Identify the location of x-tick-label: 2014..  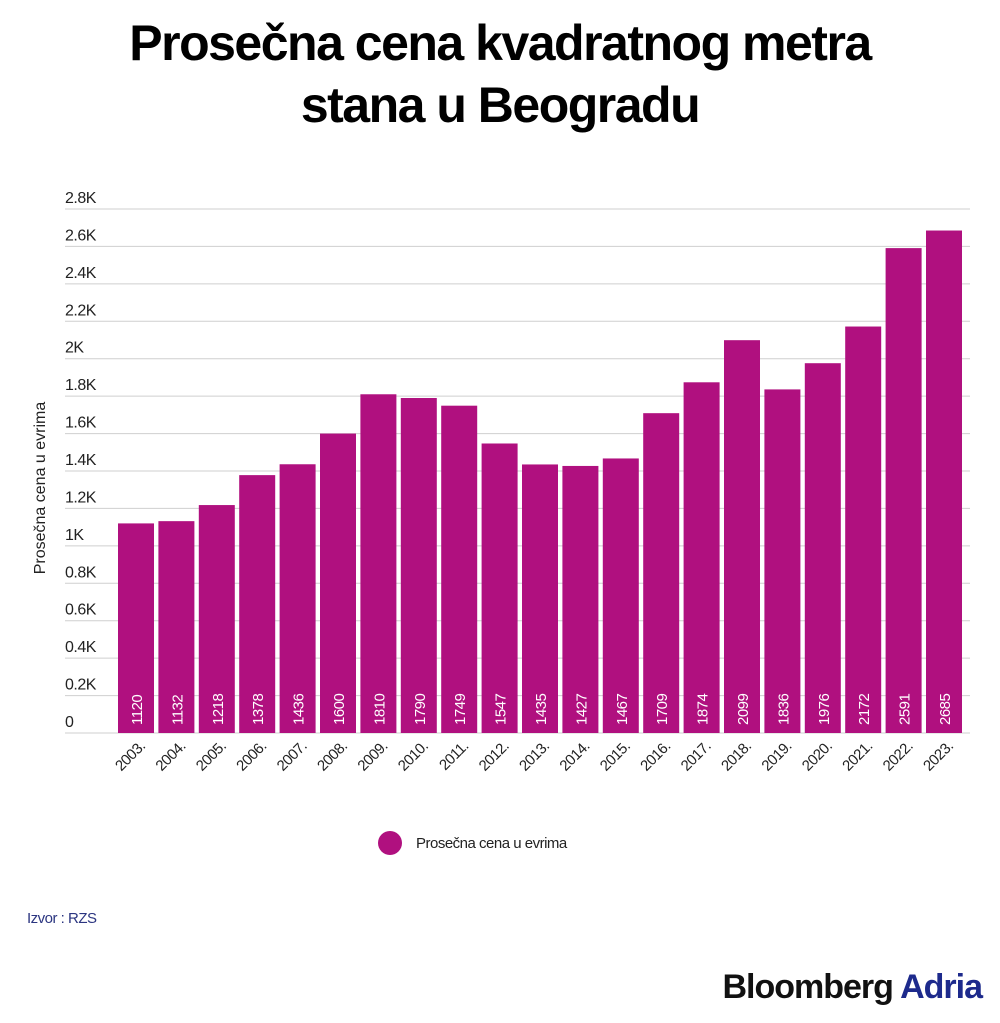
(574, 756).